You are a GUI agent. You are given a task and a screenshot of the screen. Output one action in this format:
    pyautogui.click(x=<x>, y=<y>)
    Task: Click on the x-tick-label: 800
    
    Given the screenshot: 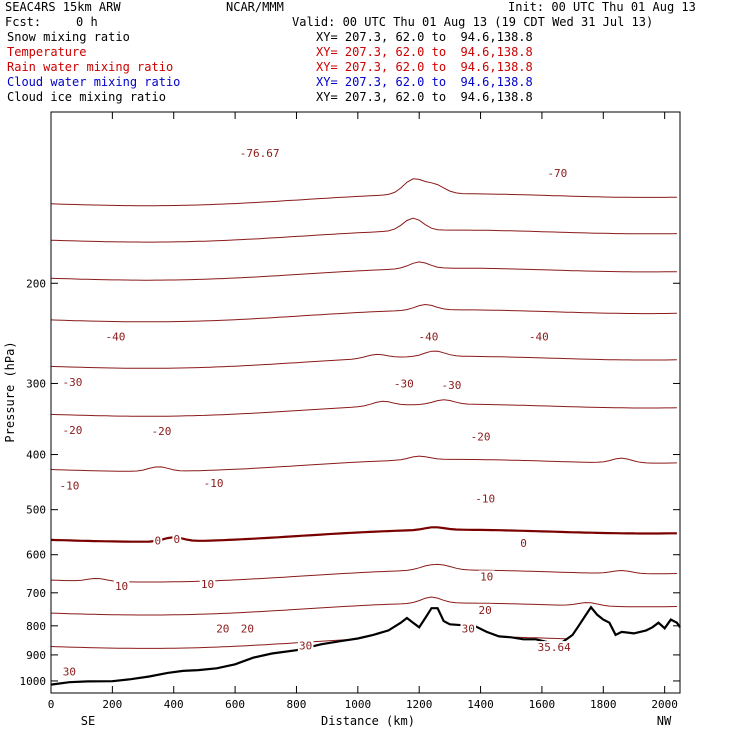 What is the action you would take?
    pyautogui.click(x=297, y=704)
    